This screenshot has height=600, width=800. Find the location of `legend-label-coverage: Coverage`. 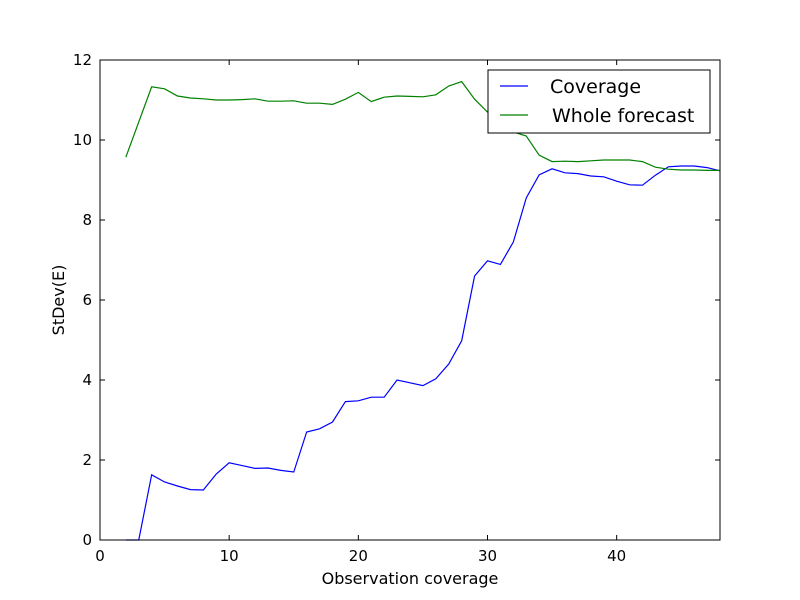

legend-label-coverage: Coverage is located at coordinates (595, 87).